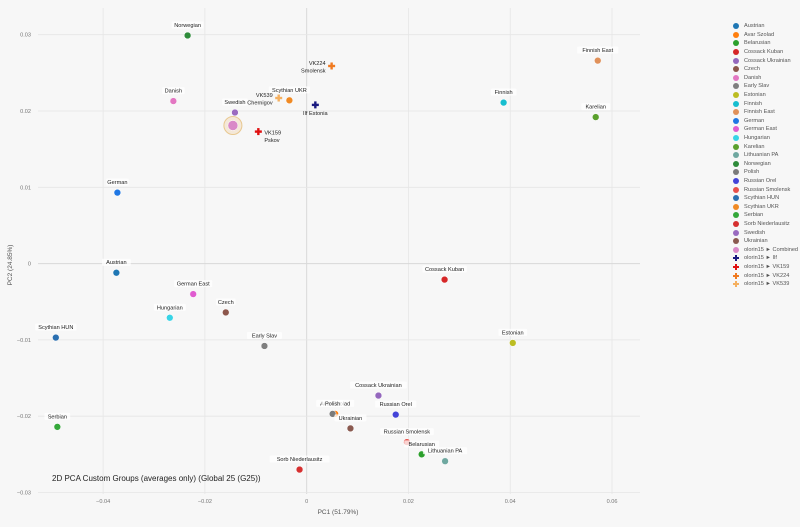  What do you see at coordinates (598, 60) in the screenshot?
I see `point-finnish-east` at bounding box center [598, 60].